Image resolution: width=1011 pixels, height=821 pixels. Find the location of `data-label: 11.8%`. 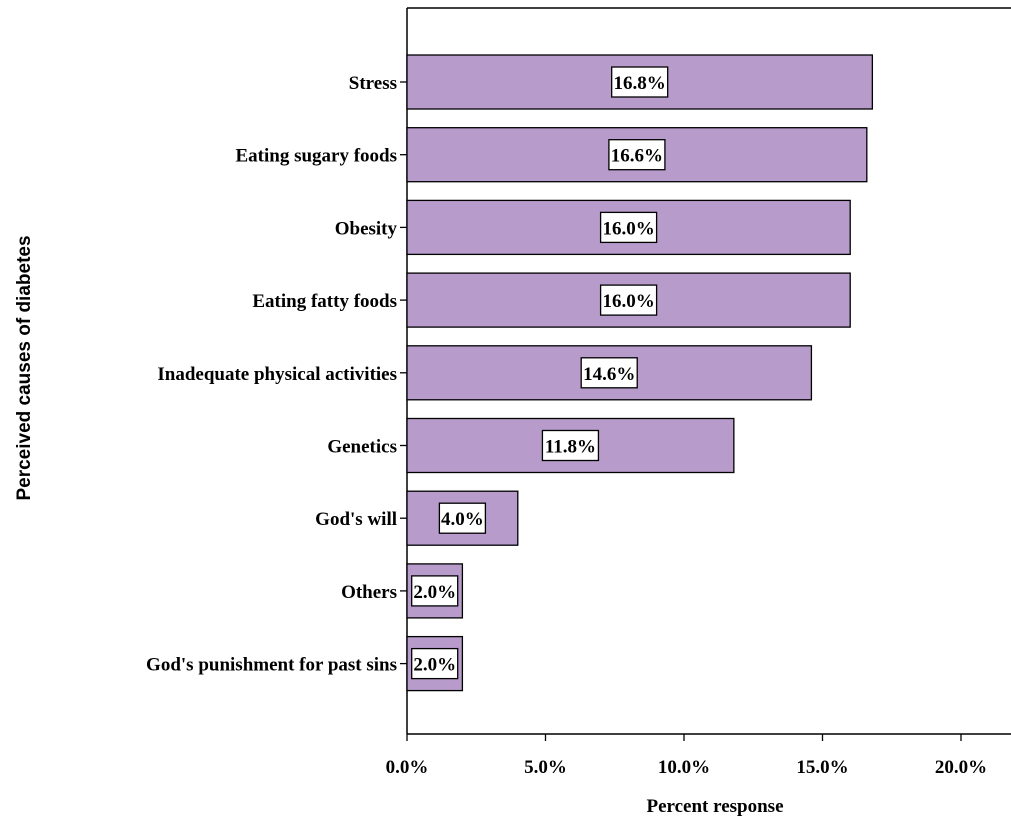

data-label: 11.8% is located at coordinates (570, 447).